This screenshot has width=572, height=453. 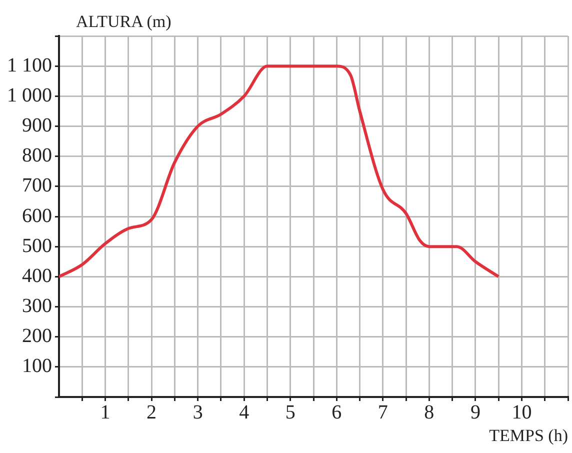 I want to click on y-tick-label: 1 100, so click(x=29, y=65).